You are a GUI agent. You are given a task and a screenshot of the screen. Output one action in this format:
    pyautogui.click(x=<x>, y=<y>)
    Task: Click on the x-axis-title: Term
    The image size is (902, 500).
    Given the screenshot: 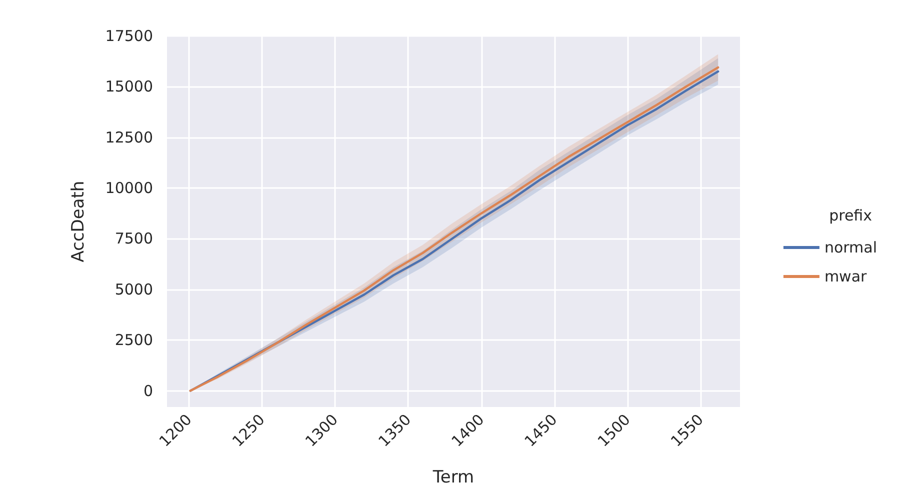 What is the action you would take?
    pyautogui.click(x=453, y=478)
    